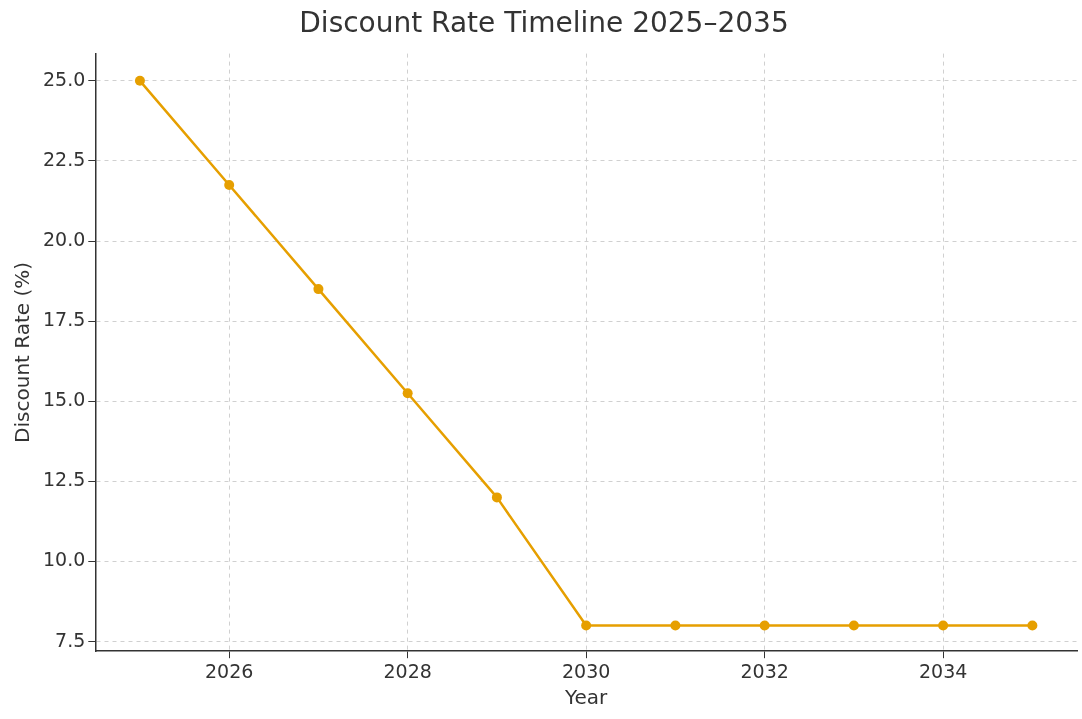 The image size is (1082, 719). Describe the element at coordinates (229, 670) in the screenshot. I see `x-tick-label: 2026` at that location.